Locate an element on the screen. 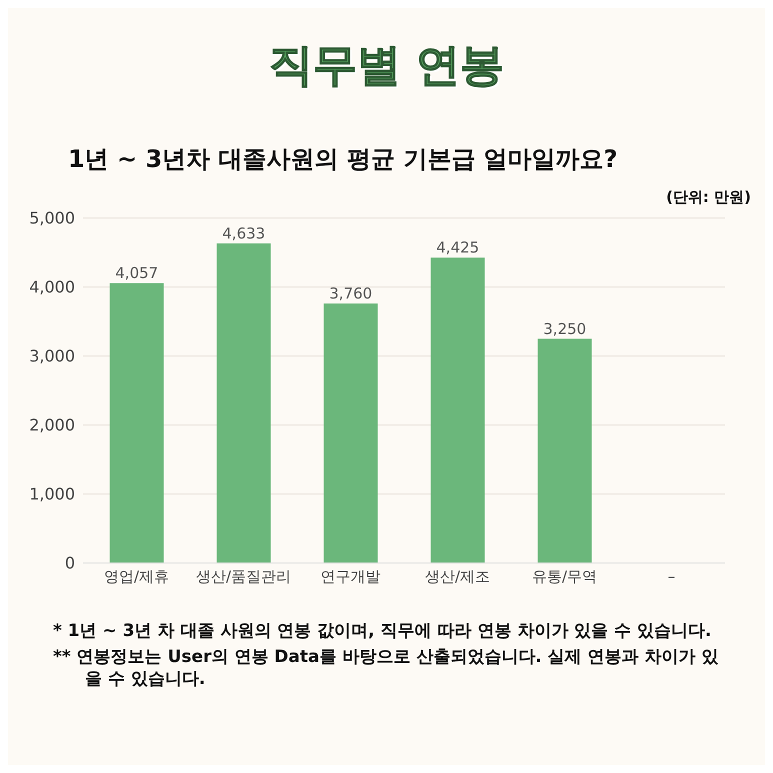 The width and height of the screenshot is (773, 773). chart-title: 직무별 연봉 is located at coordinates (387, 66).